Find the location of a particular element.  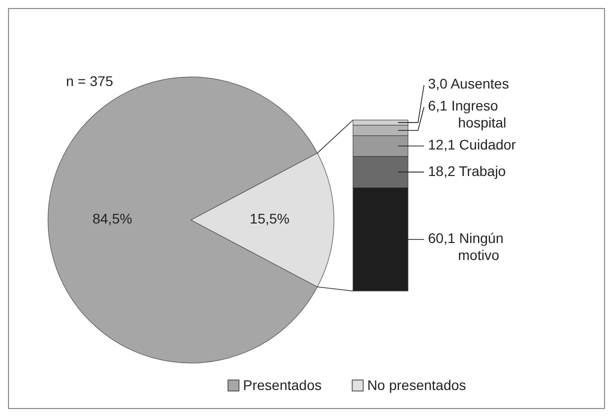

text: Trabajo is located at coordinates (482, 170).